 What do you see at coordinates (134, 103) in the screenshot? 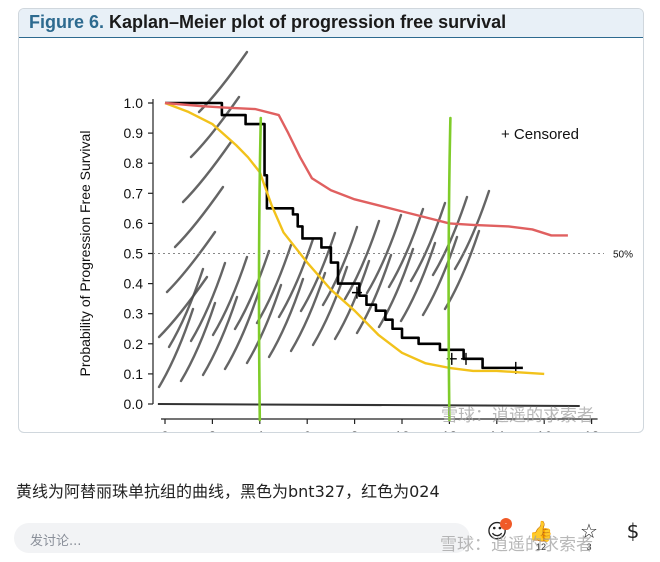
I see `y-tick-label: 1.0` at bounding box center [134, 103].